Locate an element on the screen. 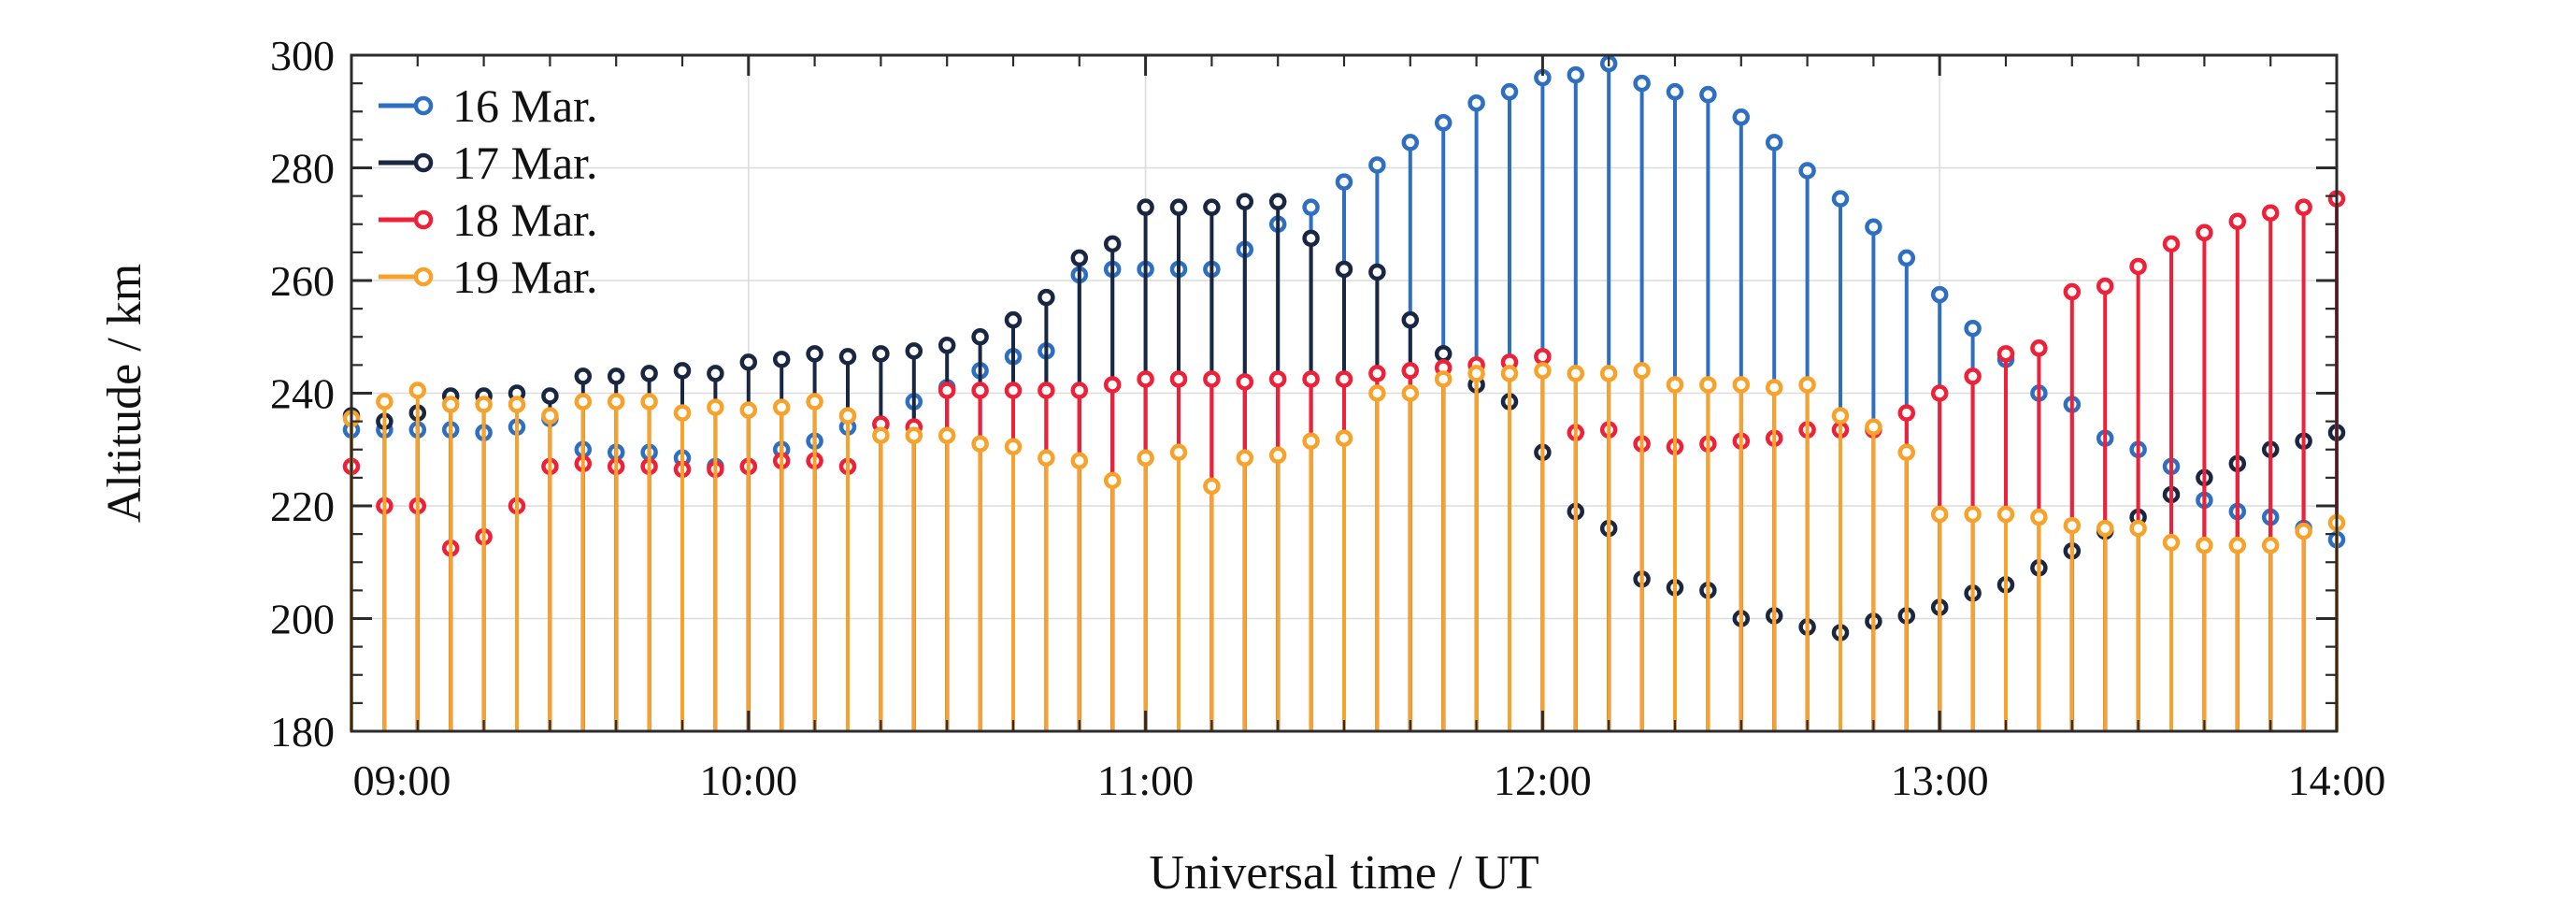  legend-item: 19 Mar. is located at coordinates (489, 277).